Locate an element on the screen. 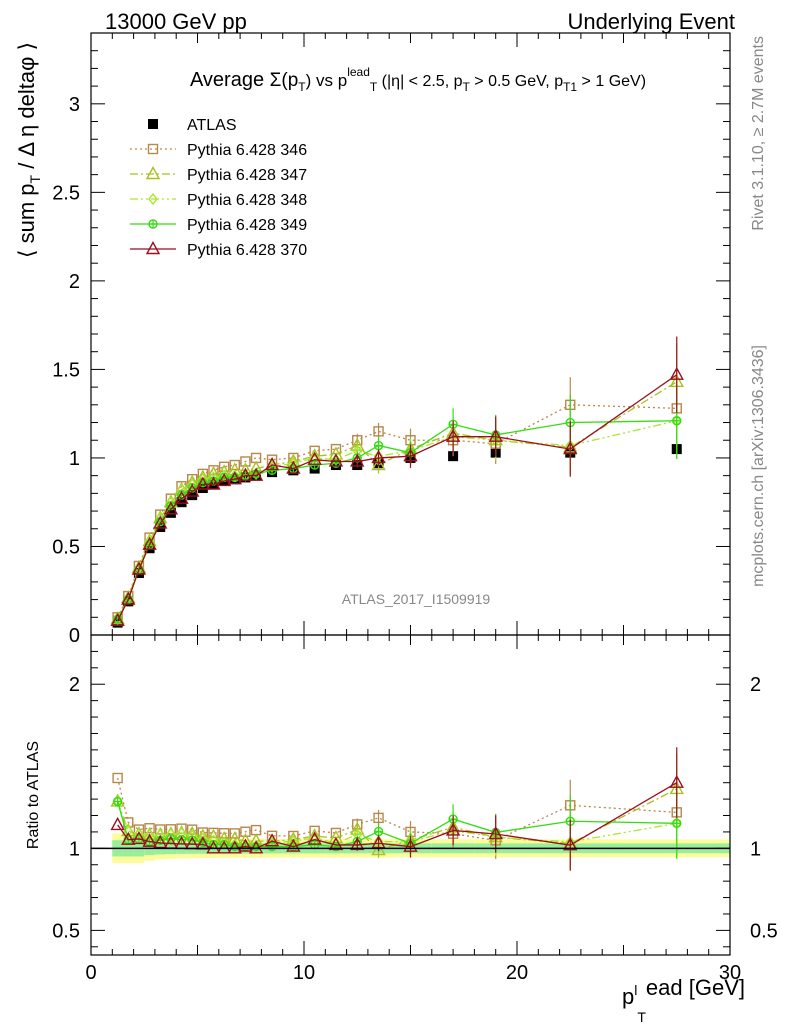 Image resolution: width=786 pixels, height=1024 pixels. analysis-id-label: ATLAS_2017_I1509919 is located at coordinates (416, 599).